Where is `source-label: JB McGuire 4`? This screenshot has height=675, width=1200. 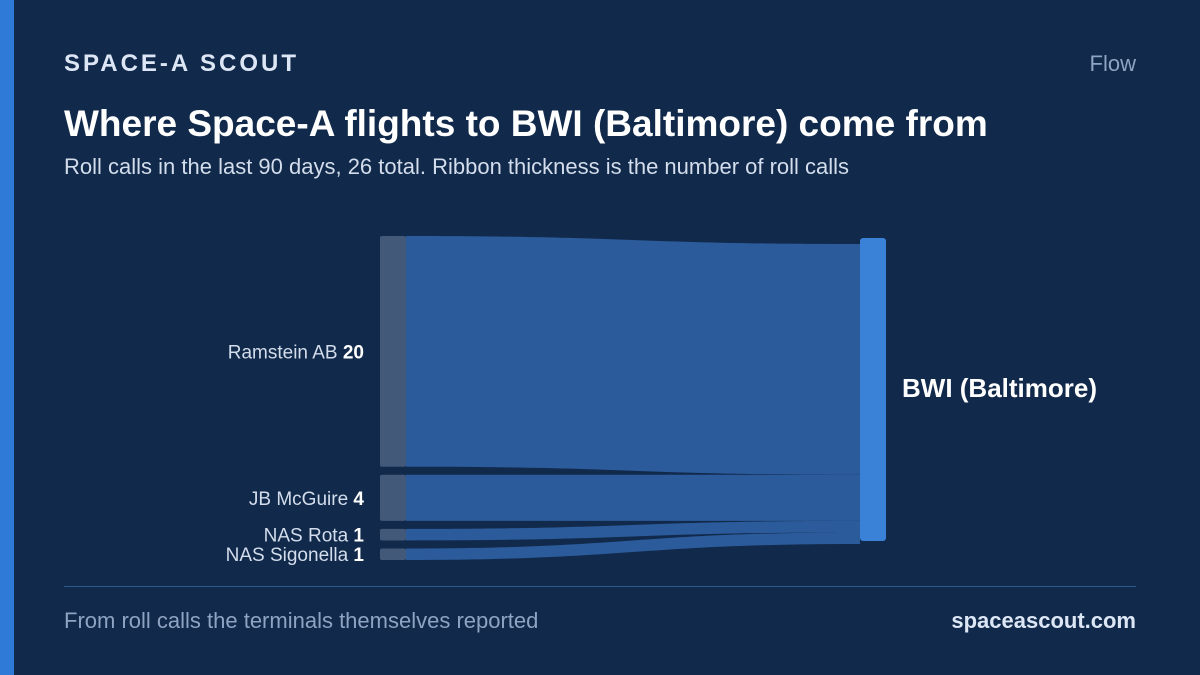
source-label: JB McGuire 4 is located at coordinates (307, 499).